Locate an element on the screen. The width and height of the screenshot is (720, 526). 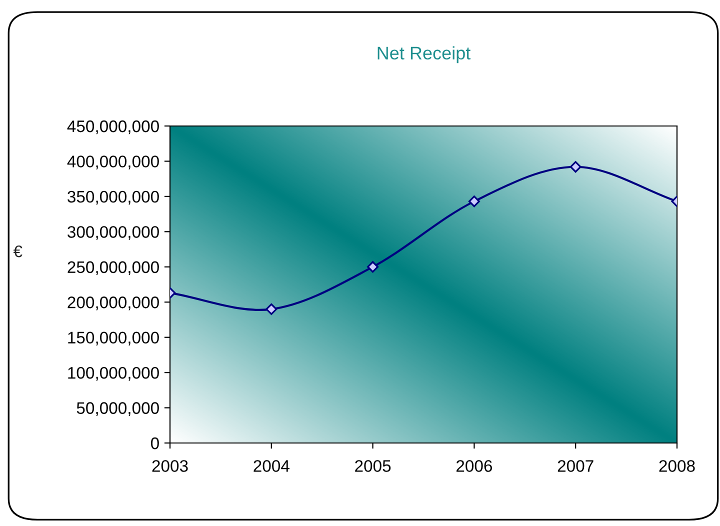
y-tick-label: 450,000,000 is located at coordinates (113, 127).